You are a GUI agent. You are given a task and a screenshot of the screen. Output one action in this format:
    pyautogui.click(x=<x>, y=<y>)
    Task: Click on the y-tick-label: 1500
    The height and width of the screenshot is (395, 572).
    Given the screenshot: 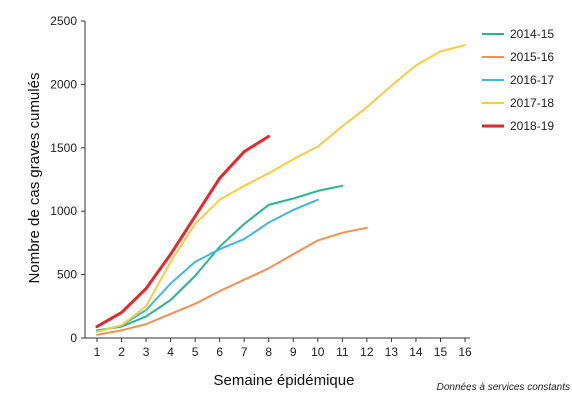 What is the action you would take?
    pyautogui.click(x=63, y=148)
    